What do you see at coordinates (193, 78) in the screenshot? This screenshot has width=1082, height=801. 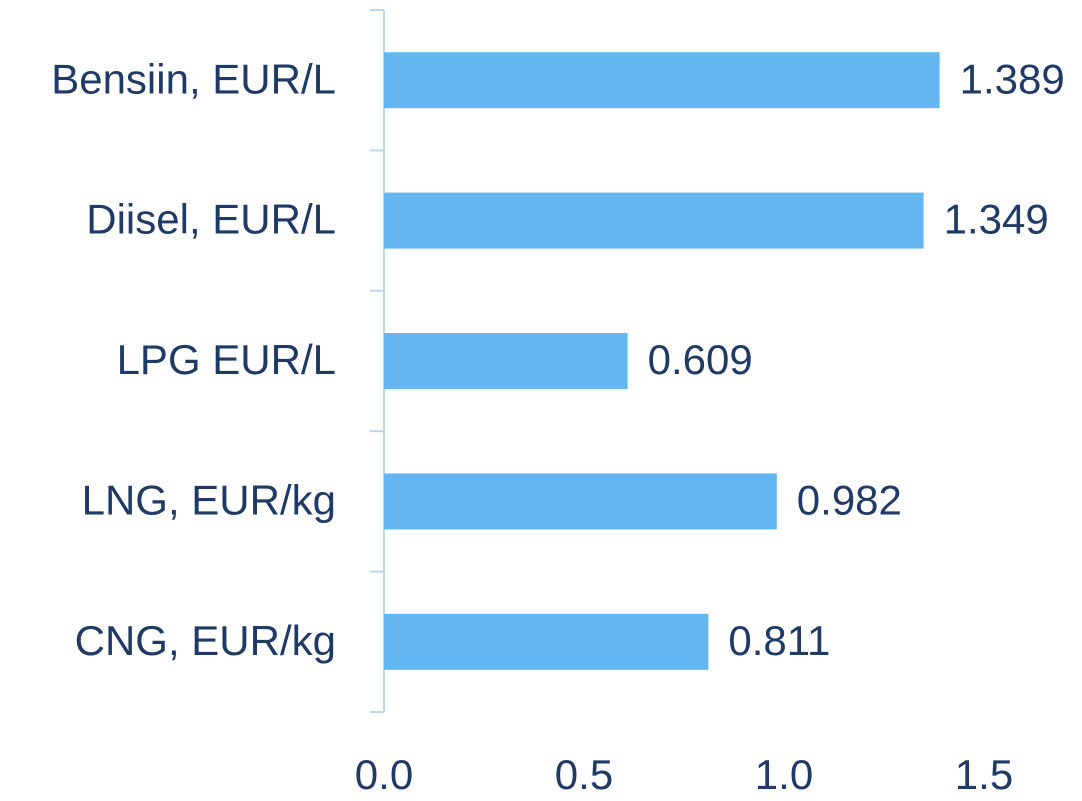 I see `y-tick-label: Bensiin, EUR/L` at bounding box center [193, 78].